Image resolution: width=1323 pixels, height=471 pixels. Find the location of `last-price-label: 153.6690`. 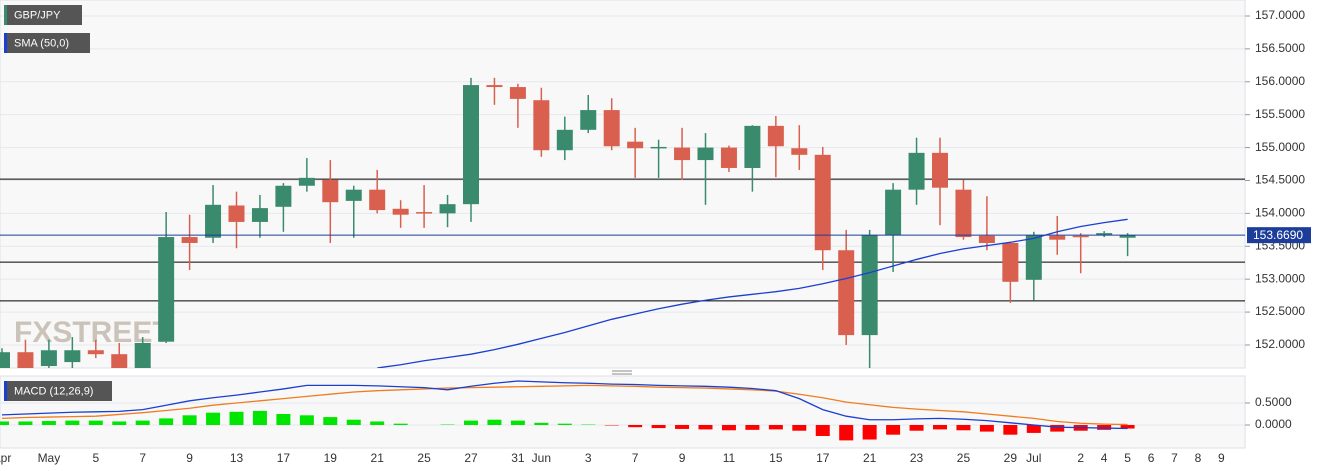

last-price-label: 153.6690 is located at coordinates (1278, 235).